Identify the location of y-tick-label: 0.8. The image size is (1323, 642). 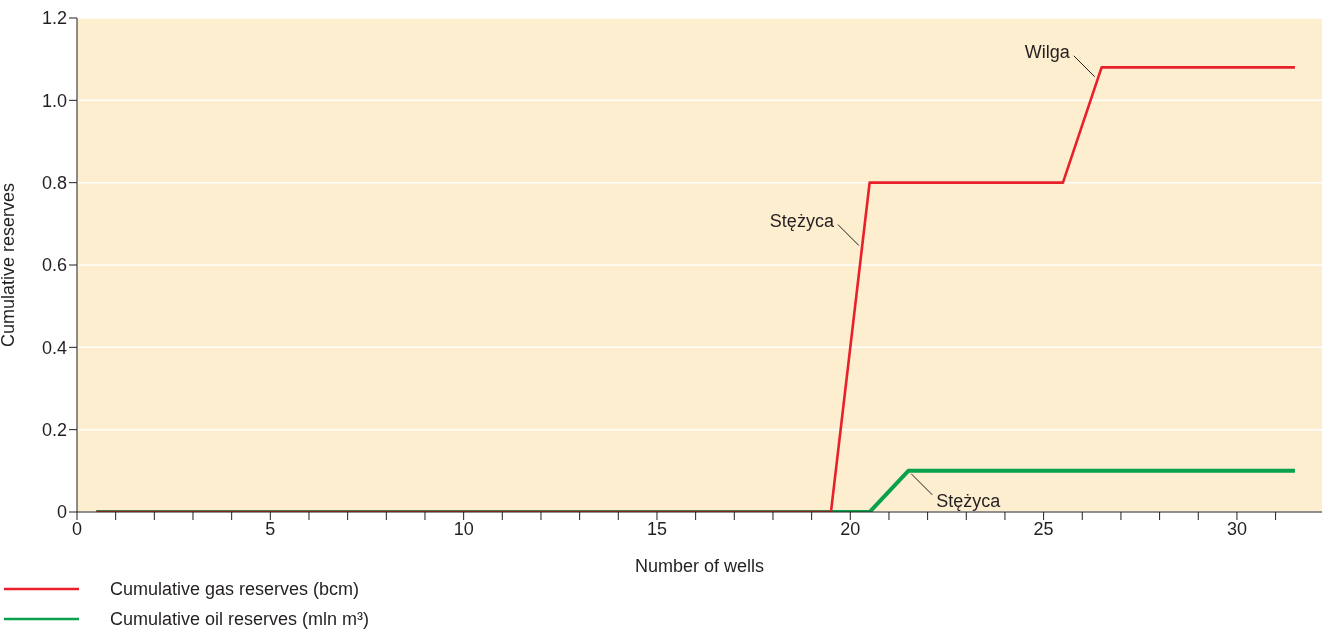
(54, 183).